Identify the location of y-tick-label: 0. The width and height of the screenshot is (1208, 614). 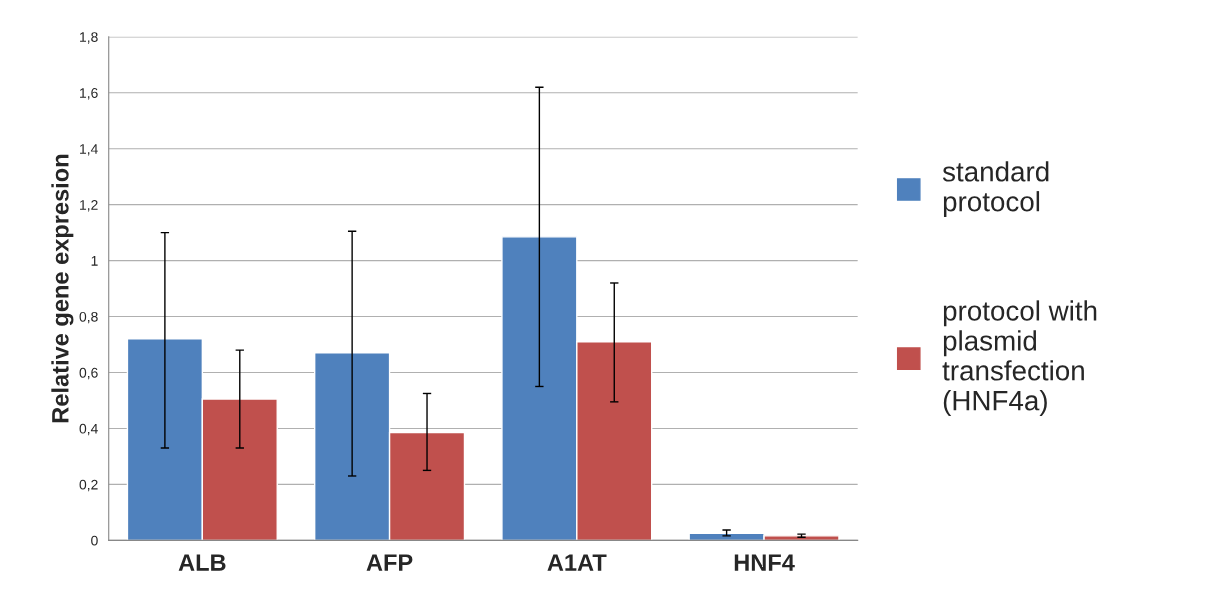
(94, 540).